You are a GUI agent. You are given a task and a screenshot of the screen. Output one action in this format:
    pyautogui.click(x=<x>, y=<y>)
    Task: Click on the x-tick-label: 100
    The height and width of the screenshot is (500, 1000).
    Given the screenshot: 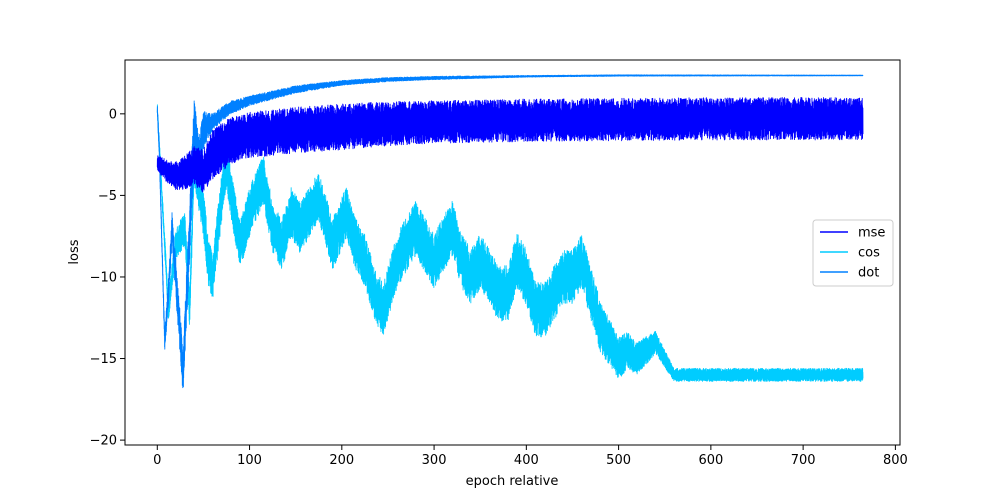 What is the action you would take?
    pyautogui.click(x=249, y=460)
    